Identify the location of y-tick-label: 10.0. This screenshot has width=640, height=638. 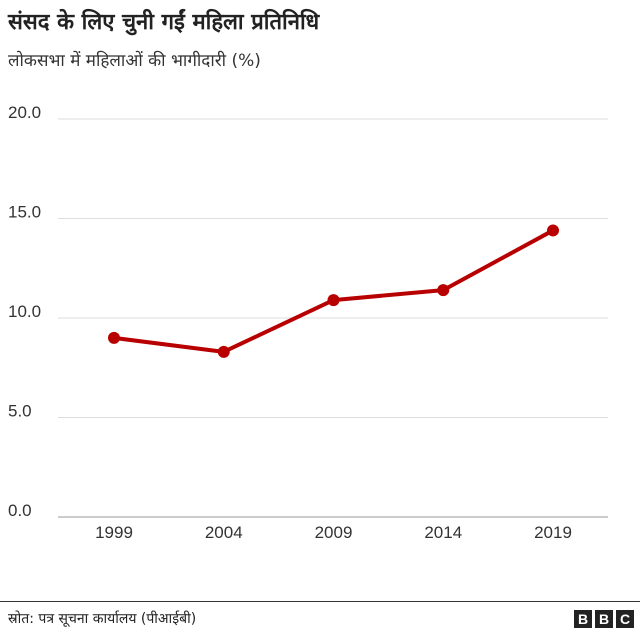
(24, 311).